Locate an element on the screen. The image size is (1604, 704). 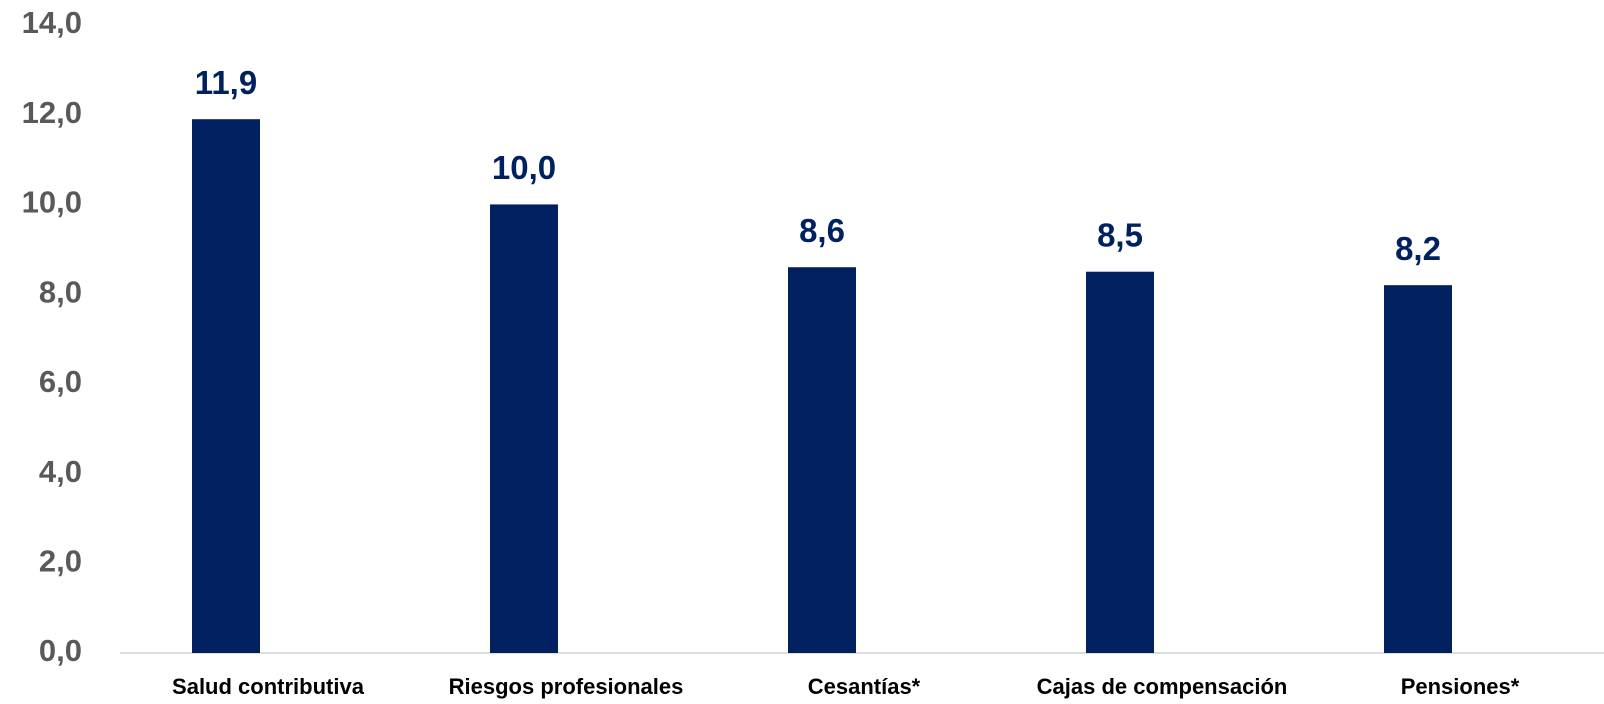
y-tick-label: 8,0 is located at coordinates (60, 291).